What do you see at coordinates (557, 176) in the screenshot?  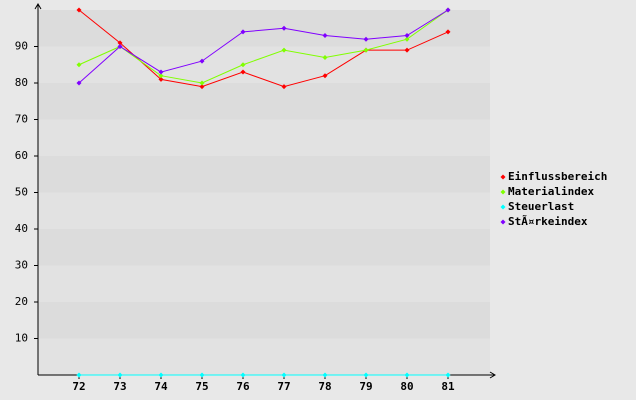 I see `legend-label: Einflussbereich` at bounding box center [557, 176].